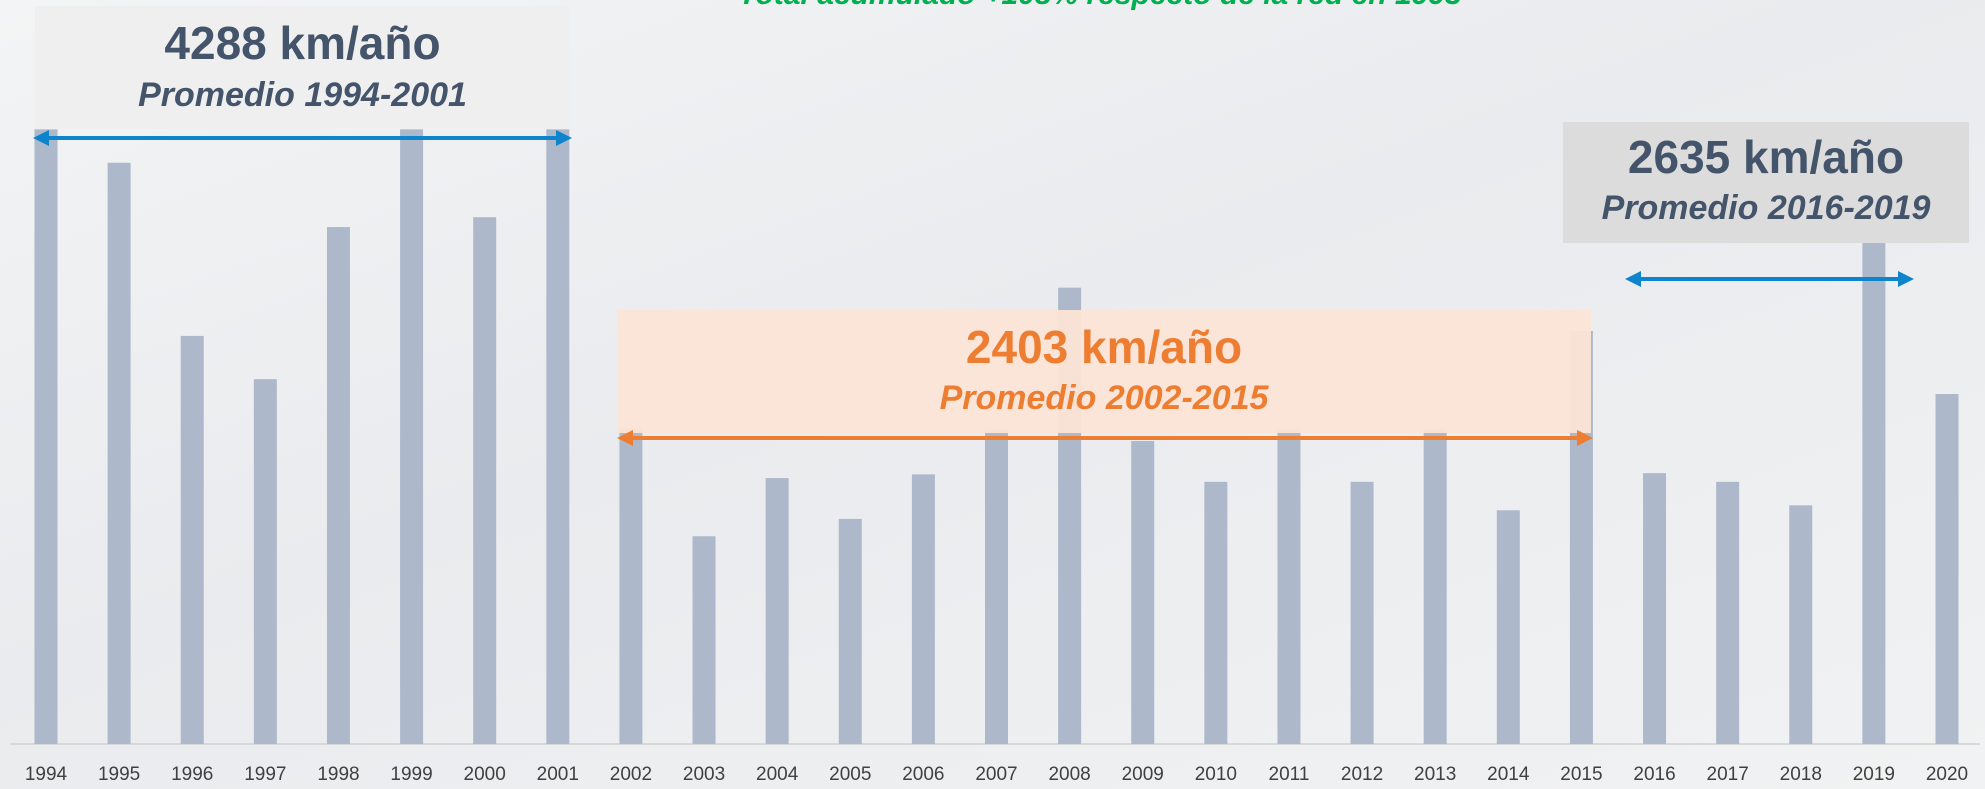  I want to click on annotation-value: 4288 km/año, so click(302, 43).